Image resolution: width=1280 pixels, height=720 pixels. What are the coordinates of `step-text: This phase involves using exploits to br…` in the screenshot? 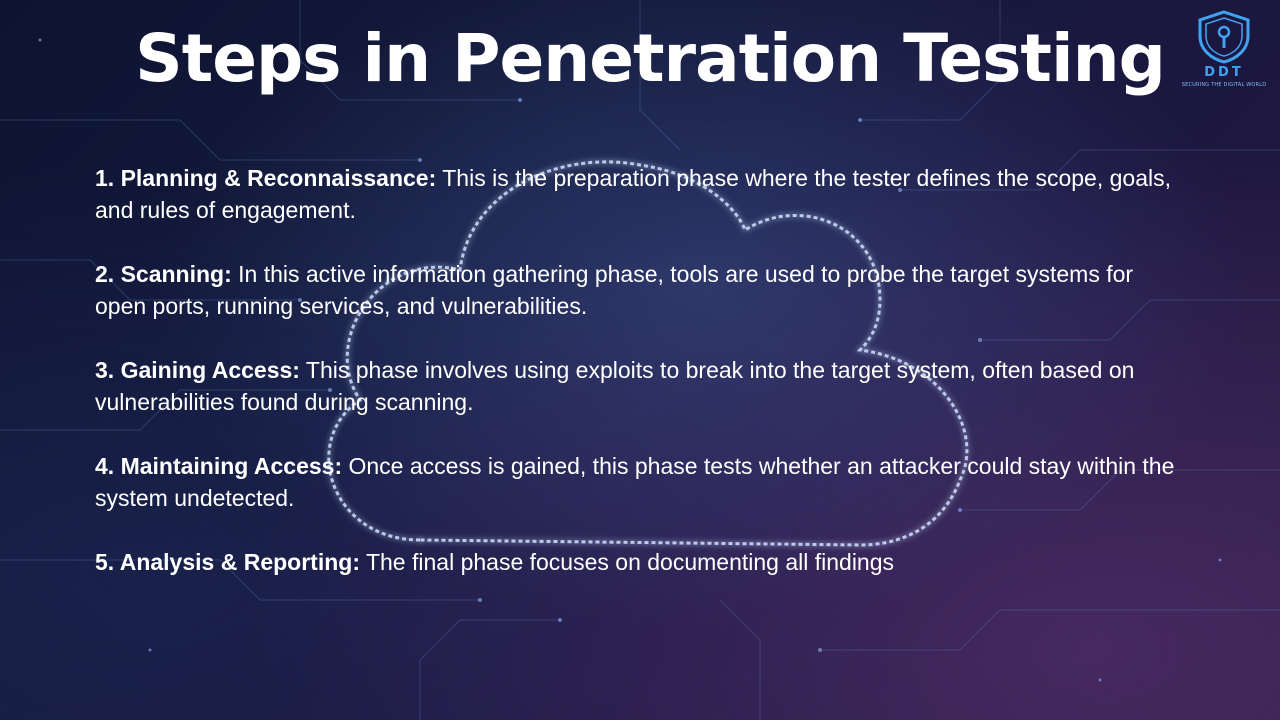 It's located at (615, 386).